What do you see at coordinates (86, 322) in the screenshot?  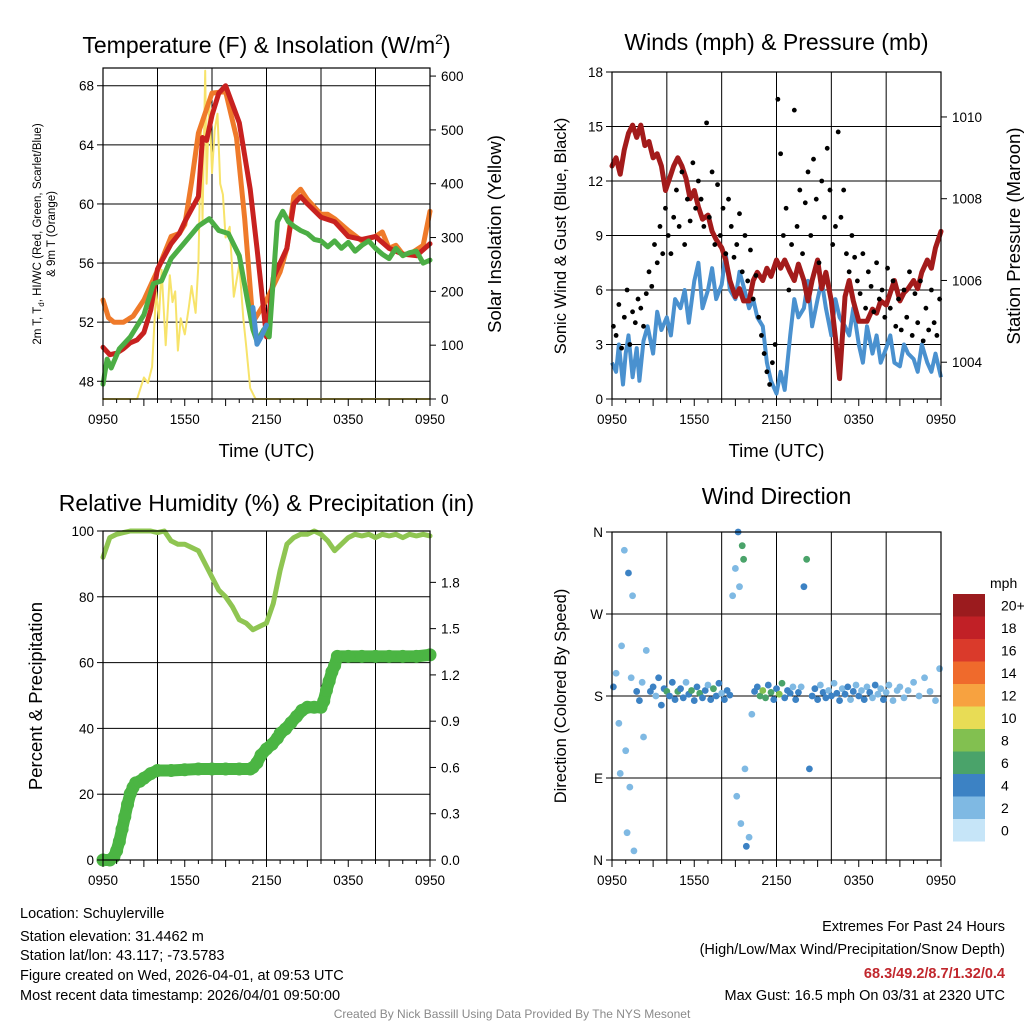 I see `temp-y-tick-label: 52` at bounding box center [86, 322].